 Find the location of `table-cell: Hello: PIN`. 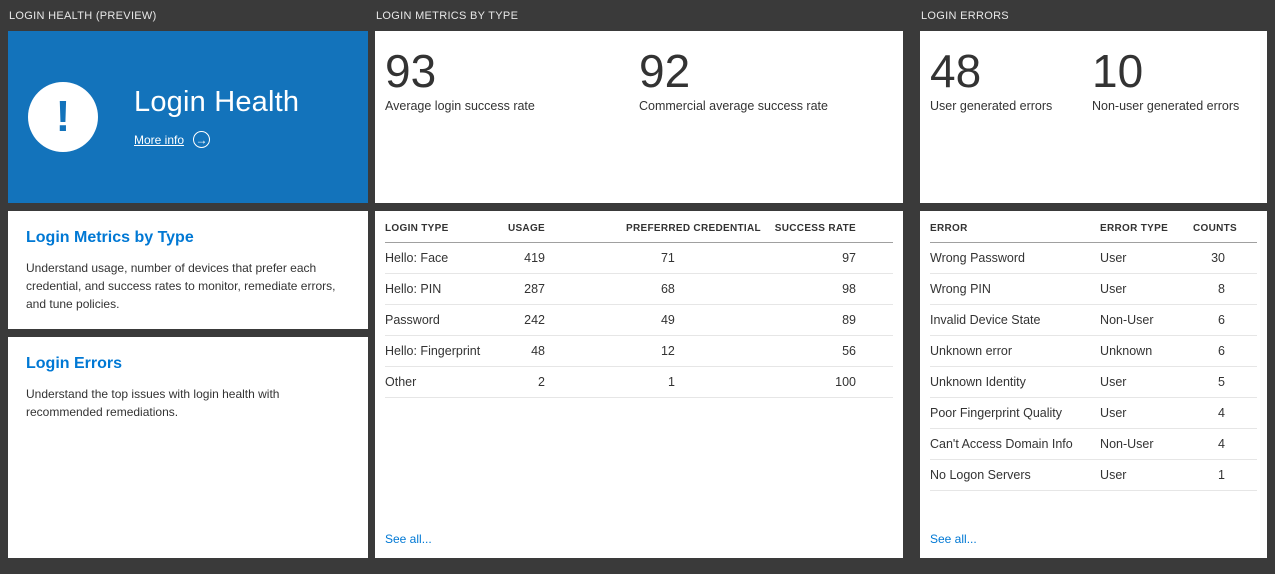

table-cell: Hello: PIN is located at coordinates (441, 289).